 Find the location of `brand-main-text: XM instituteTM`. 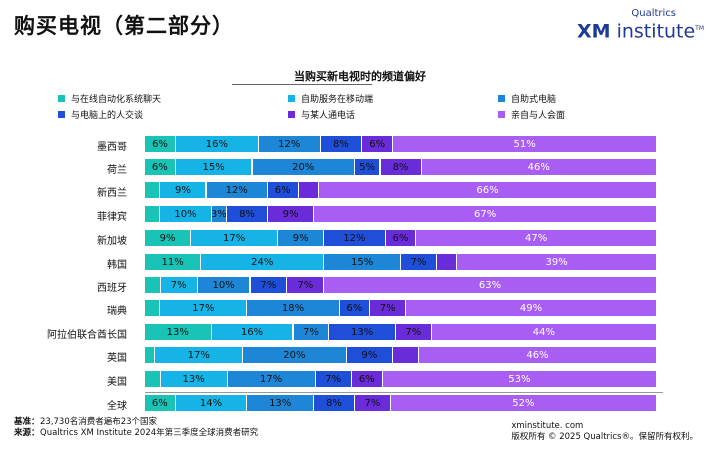

brand-main-text: XM instituteTM is located at coordinates (640, 30).